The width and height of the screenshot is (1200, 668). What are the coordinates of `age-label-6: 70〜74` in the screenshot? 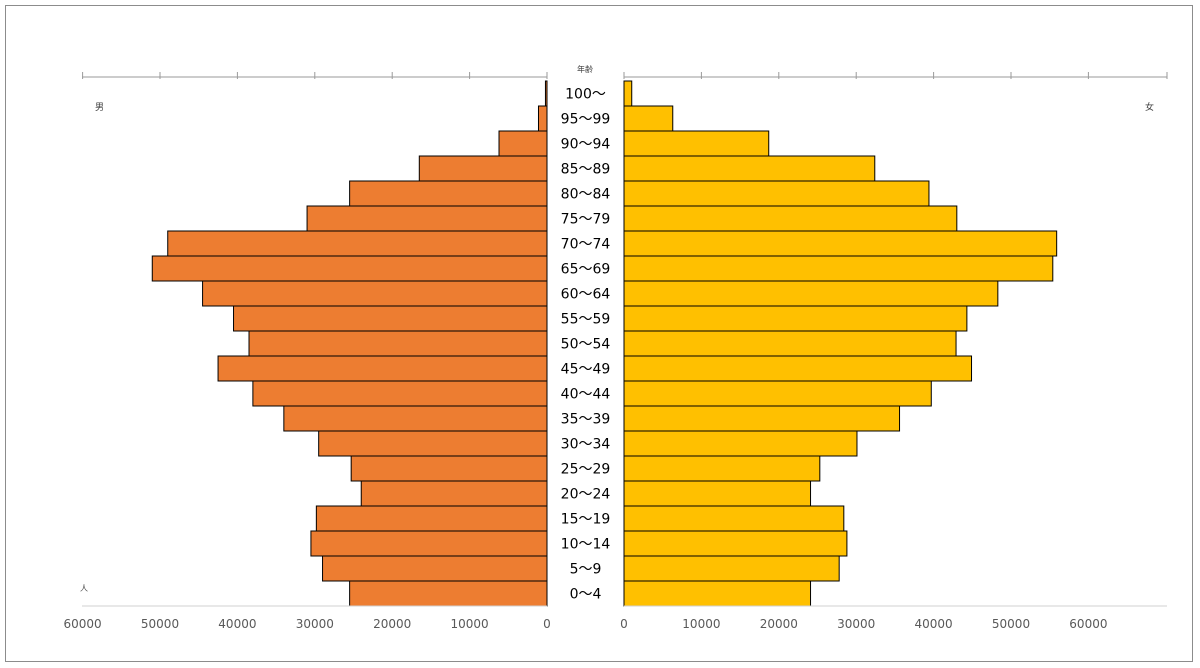 It's located at (586, 245).